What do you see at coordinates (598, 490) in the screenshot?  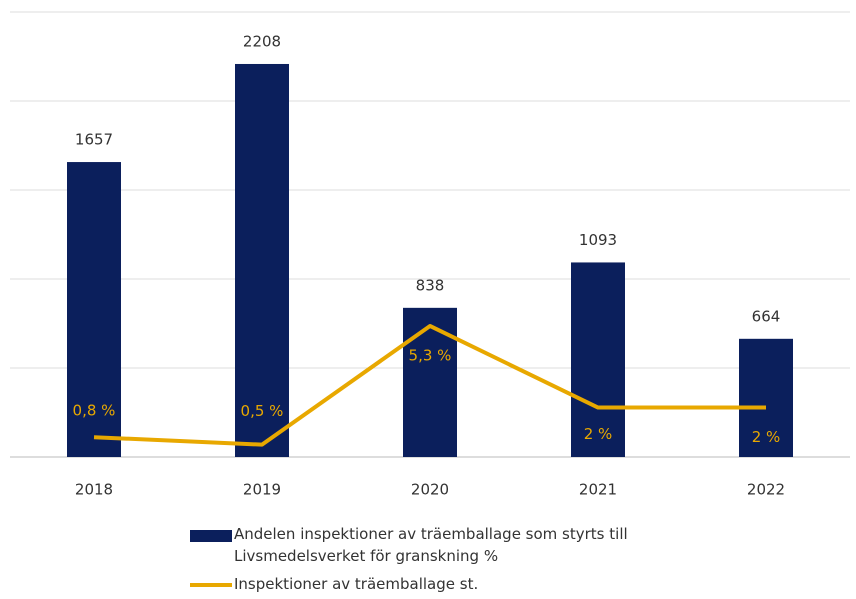 I see `x-tick-label: 2021` at bounding box center [598, 490].